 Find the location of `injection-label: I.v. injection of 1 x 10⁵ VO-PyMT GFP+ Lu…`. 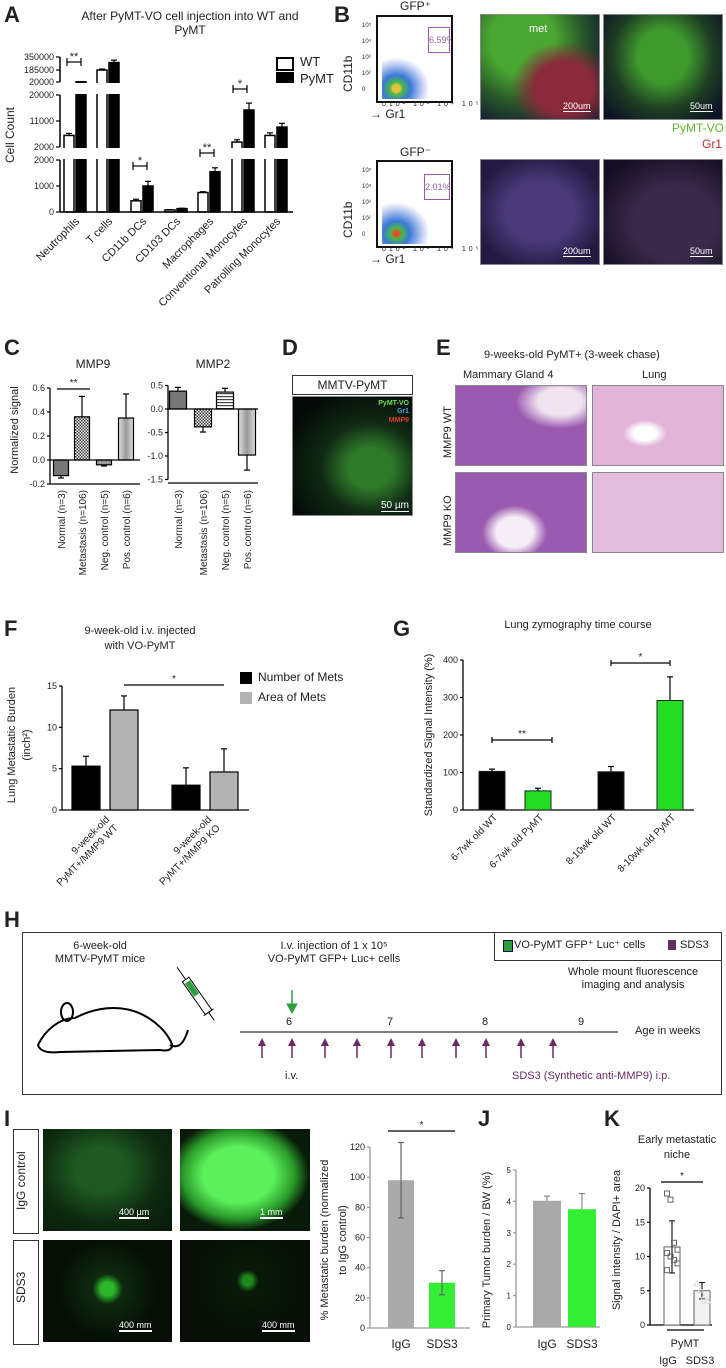

injection-label: I.v. injection of 1 x 10⁵ VO-PyMT GFP+ Lu… is located at coordinates (334, 952).